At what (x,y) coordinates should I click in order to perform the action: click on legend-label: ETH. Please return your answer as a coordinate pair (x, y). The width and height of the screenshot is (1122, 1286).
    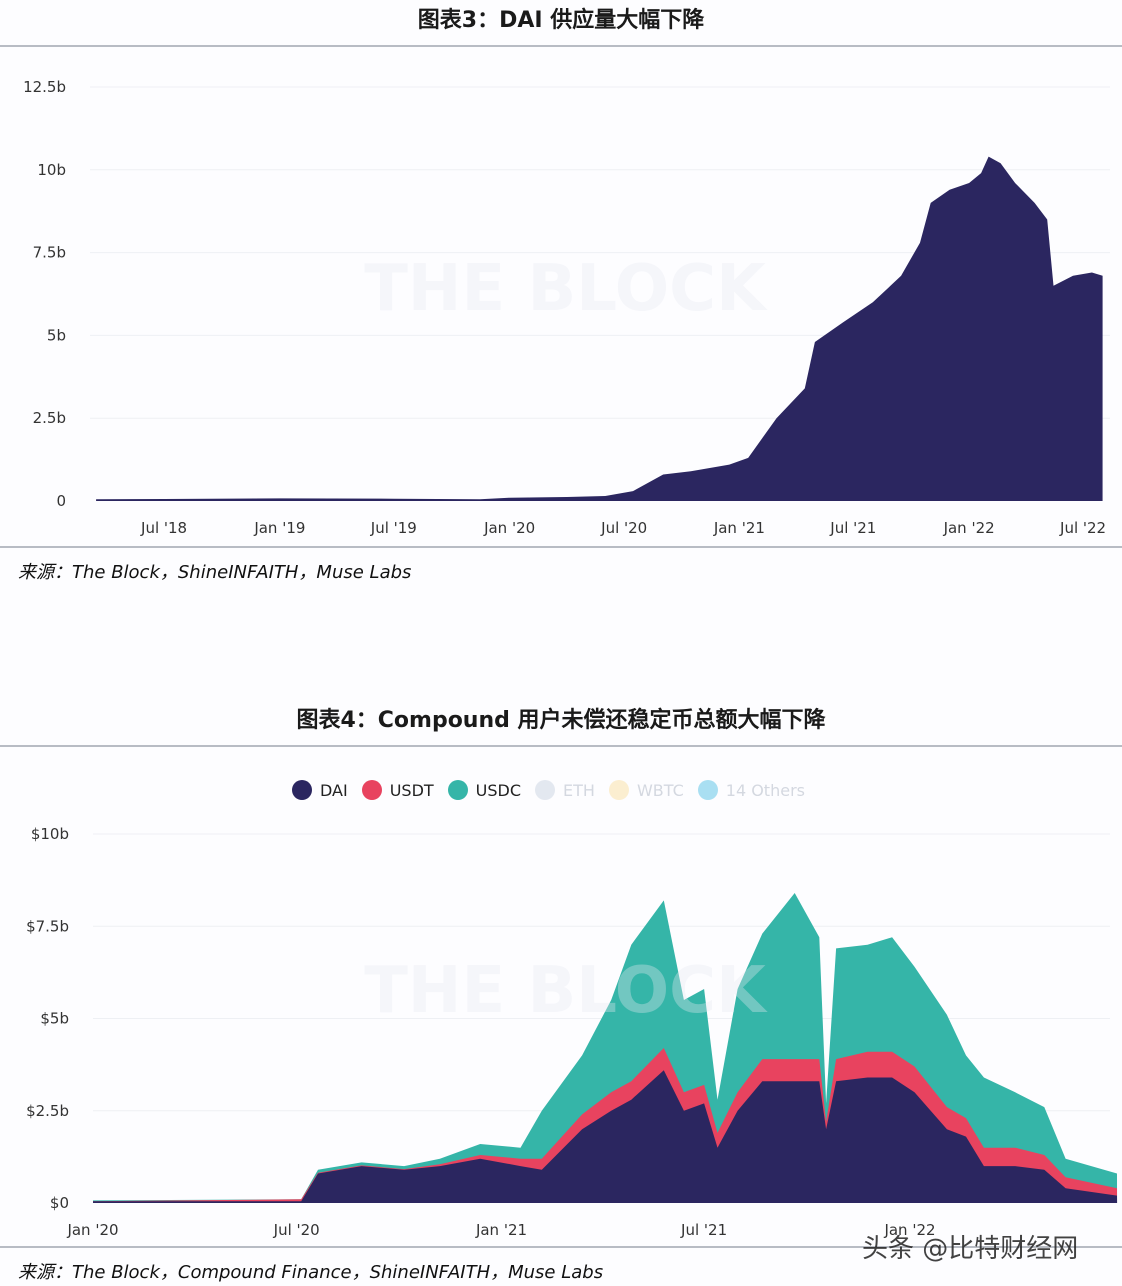
    Looking at the image, I should click on (579, 790).